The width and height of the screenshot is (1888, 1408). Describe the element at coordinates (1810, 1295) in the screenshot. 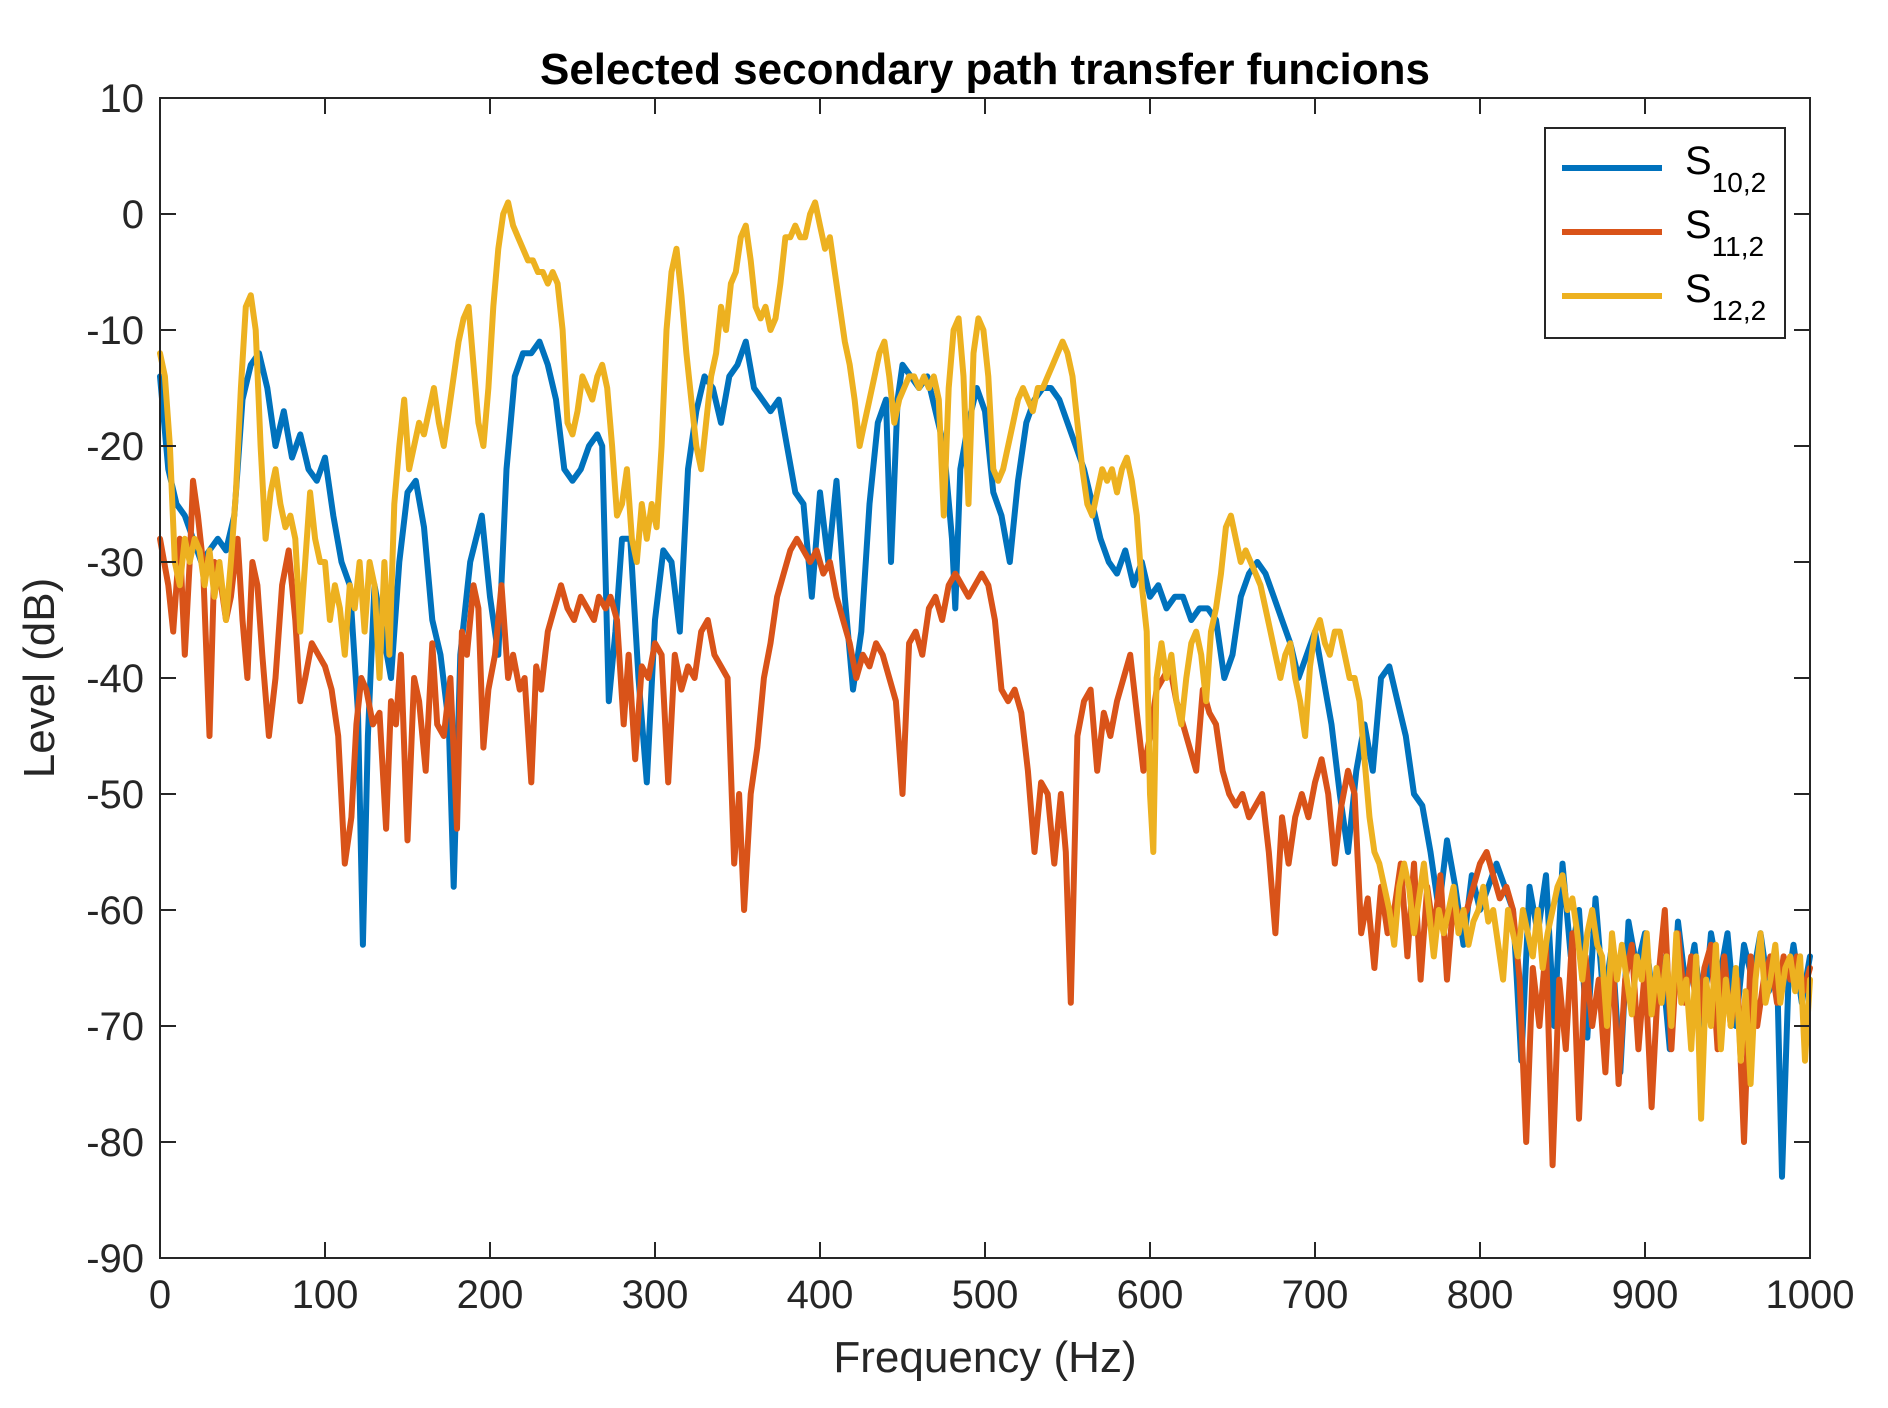

I see `x-tick-label: 1000` at that location.